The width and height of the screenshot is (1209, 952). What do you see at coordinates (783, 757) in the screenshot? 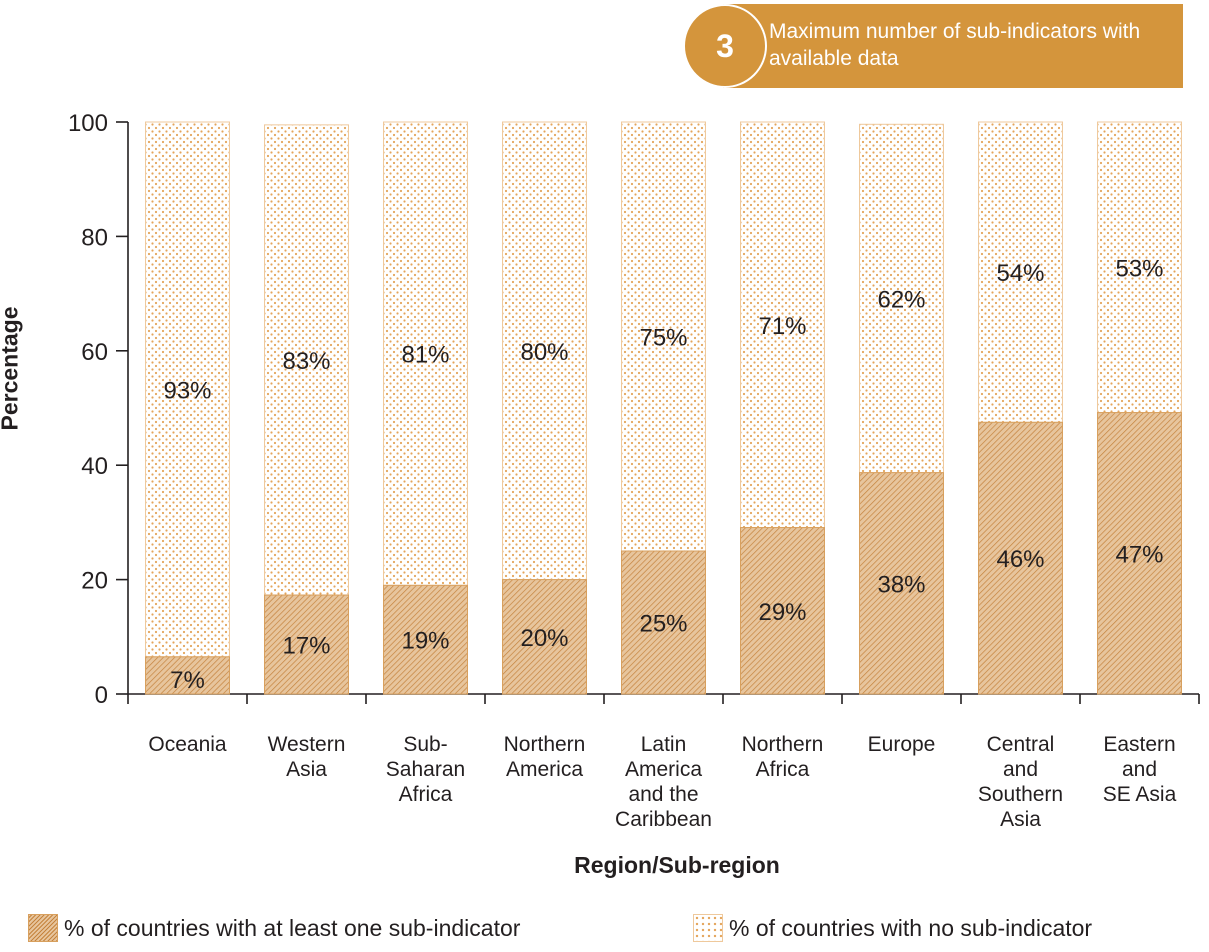
I see `x-tick-label: Northern Africa` at bounding box center [783, 757].